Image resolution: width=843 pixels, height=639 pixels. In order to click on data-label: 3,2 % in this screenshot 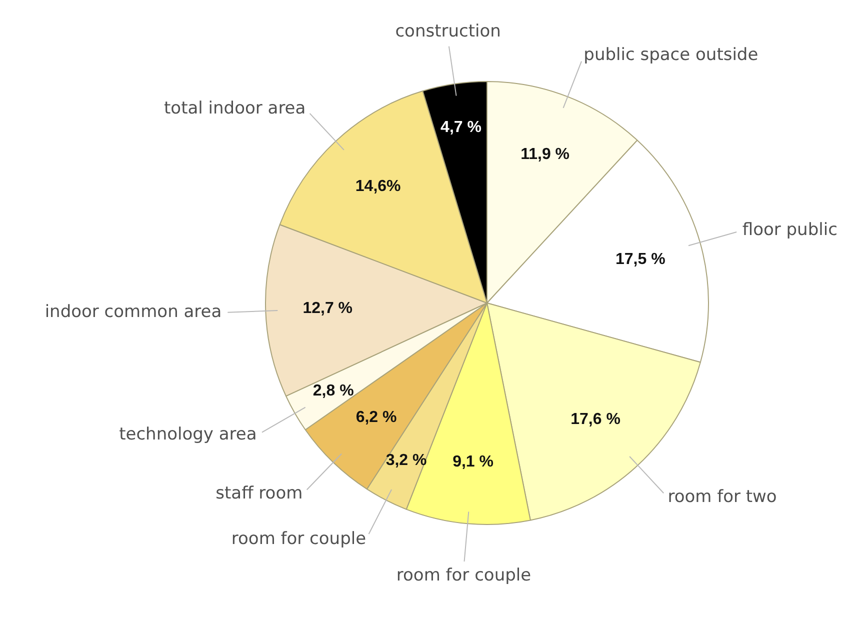, I will do `click(406, 461)`.